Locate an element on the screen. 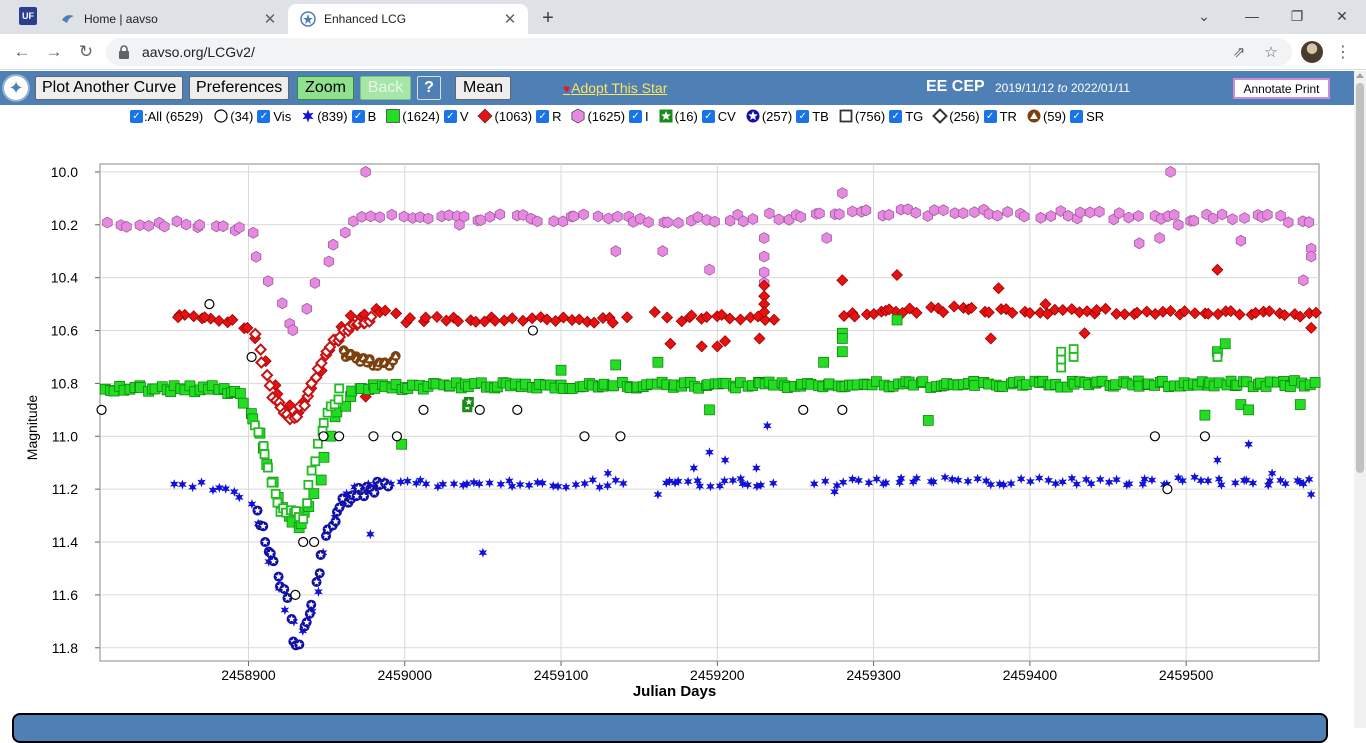 This screenshot has width=1366, height=743. band-checkbox-tb: ✓ is located at coordinates (803, 116).